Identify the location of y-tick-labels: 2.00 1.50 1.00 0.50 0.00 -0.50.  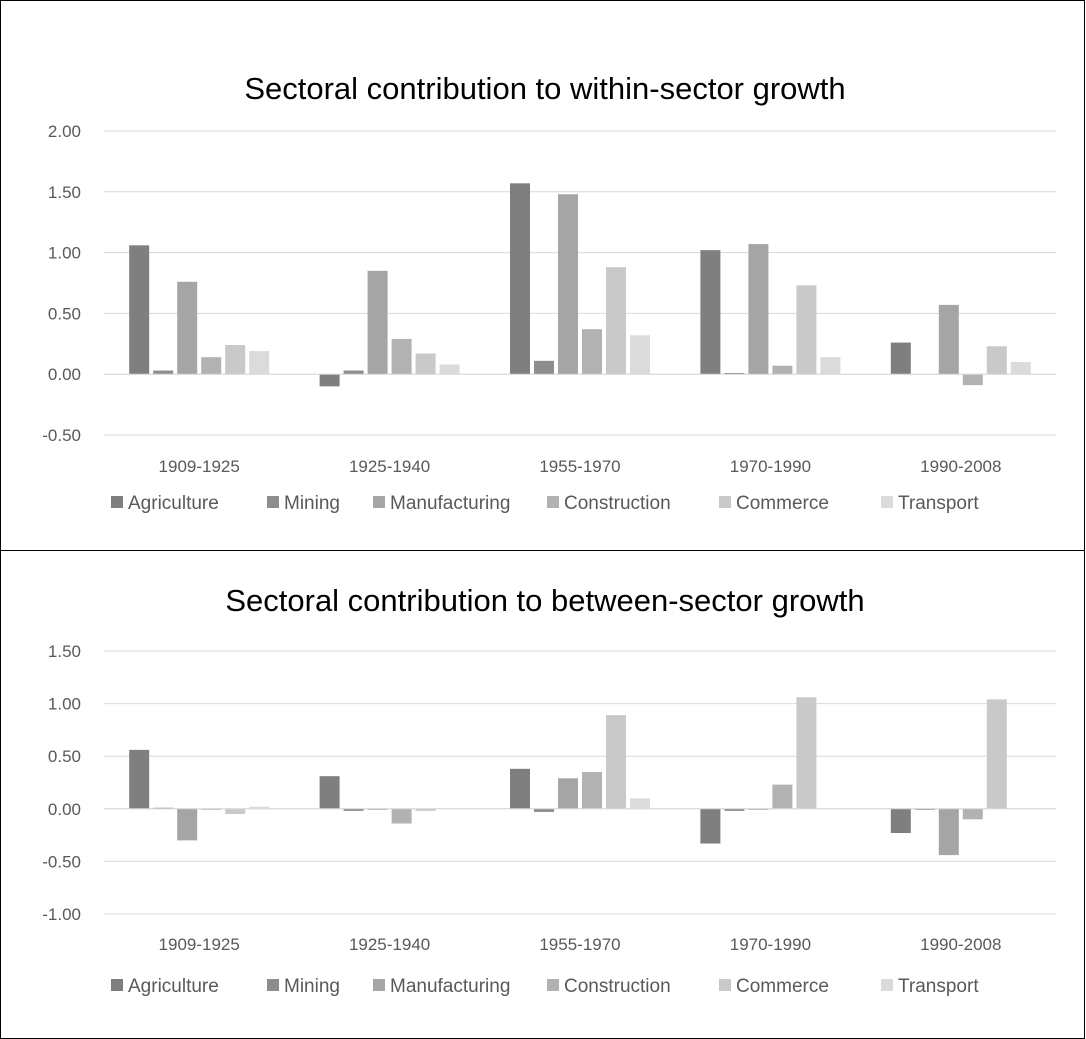
(61, 283).